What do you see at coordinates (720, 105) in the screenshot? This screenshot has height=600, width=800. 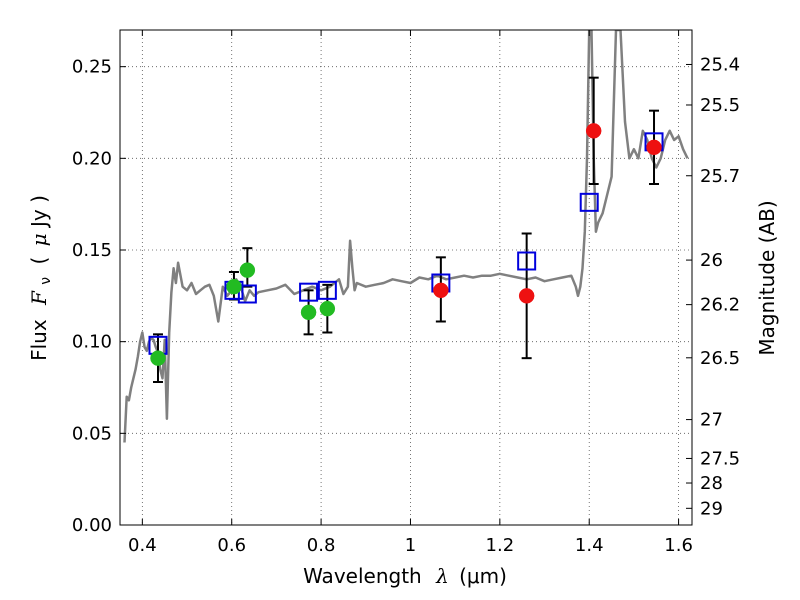 I see `y2-tick-label: 25.5` at bounding box center [720, 105].